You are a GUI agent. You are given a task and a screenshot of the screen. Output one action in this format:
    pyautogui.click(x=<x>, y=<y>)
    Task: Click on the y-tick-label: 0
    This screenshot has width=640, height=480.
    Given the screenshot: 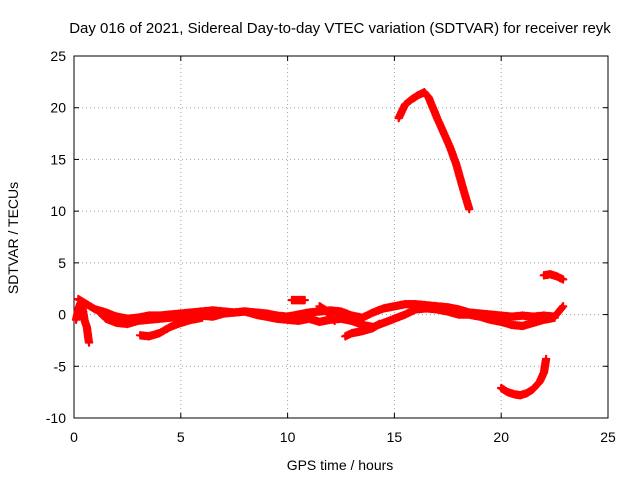 What is the action you would take?
    pyautogui.click(x=62, y=315)
    